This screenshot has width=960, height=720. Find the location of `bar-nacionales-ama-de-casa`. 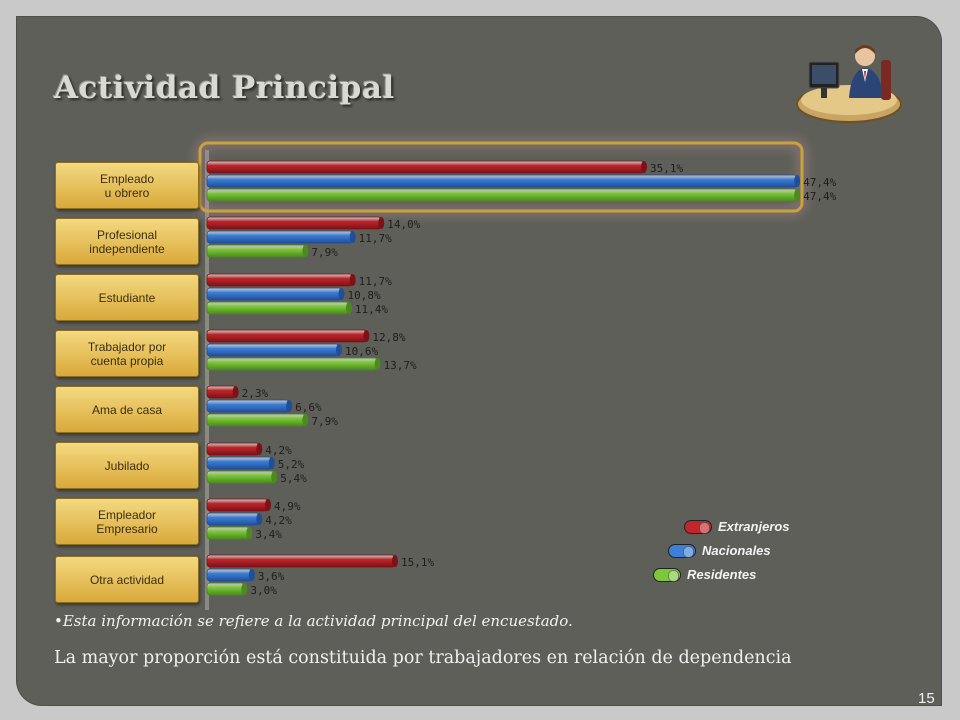

bar-nacionales-ama-de-casa is located at coordinates (248, 406).